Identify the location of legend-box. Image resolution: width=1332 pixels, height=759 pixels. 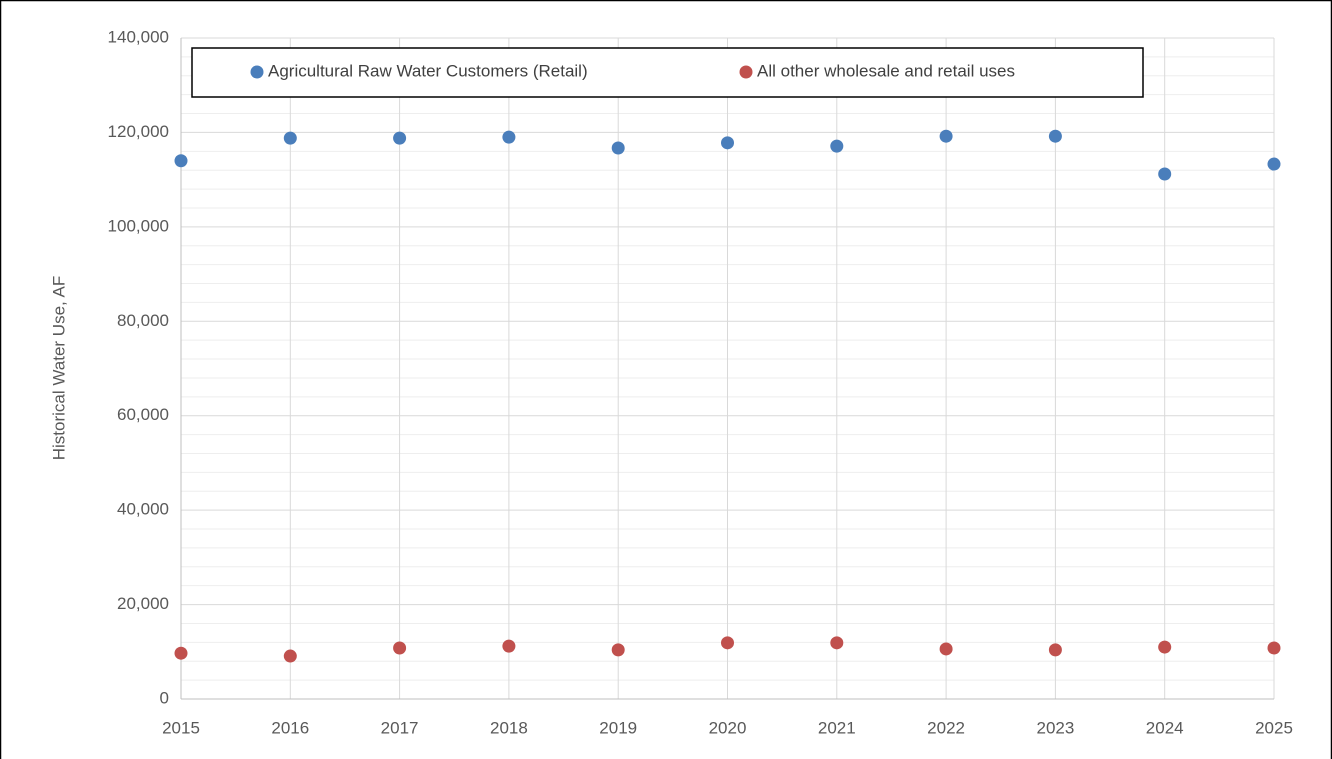
(667, 72).